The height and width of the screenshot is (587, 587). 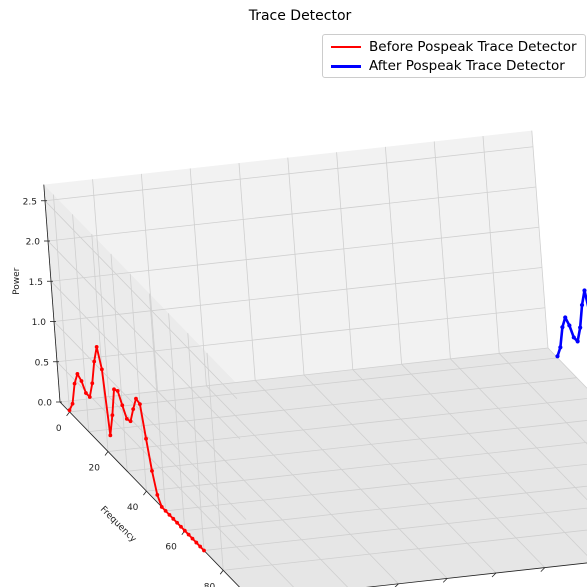 What do you see at coordinates (36, 283) in the screenshot?
I see `z-tick-label: 1.5` at bounding box center [36, 283].